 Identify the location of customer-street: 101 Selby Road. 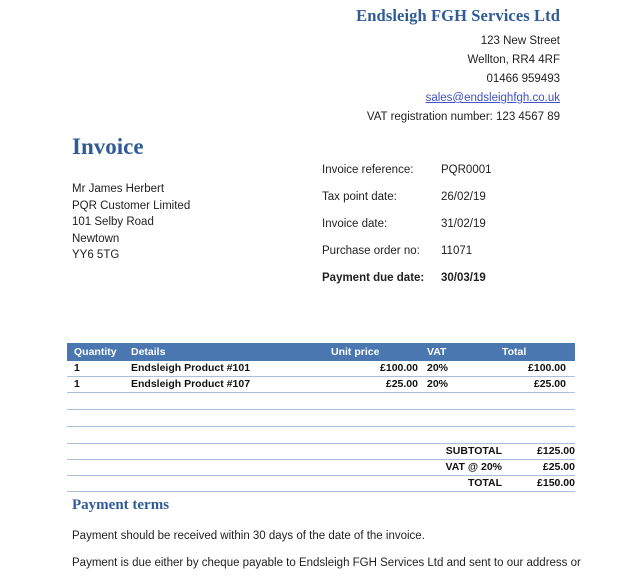
(113, 222).